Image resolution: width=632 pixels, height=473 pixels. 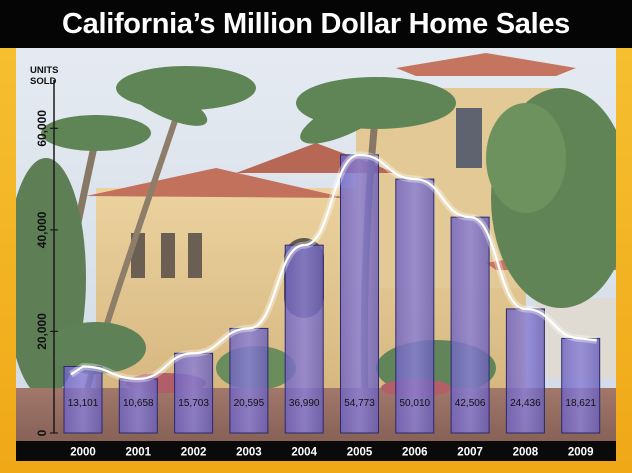 I want to click on data-label-2007: 42,506, so click(x=470, y=403).